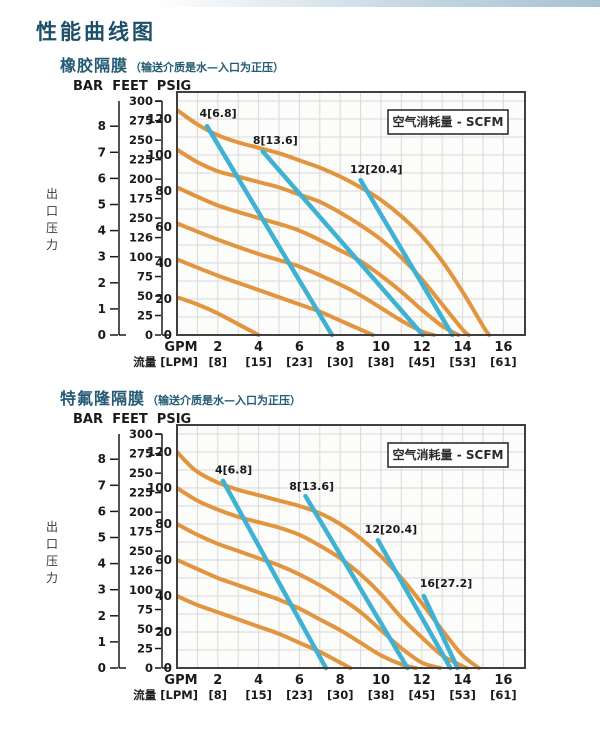 The image size is (600, 729). I want to click on air-line-label: 12[20.4], so click(391, 529).